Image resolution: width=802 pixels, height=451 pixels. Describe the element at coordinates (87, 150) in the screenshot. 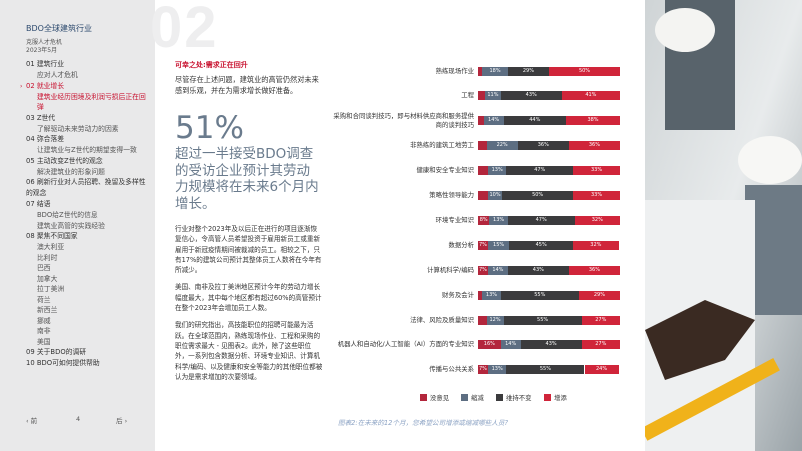

I see `nav-subitem: 让建筑业与Z世代的期望变得一致` at that location.